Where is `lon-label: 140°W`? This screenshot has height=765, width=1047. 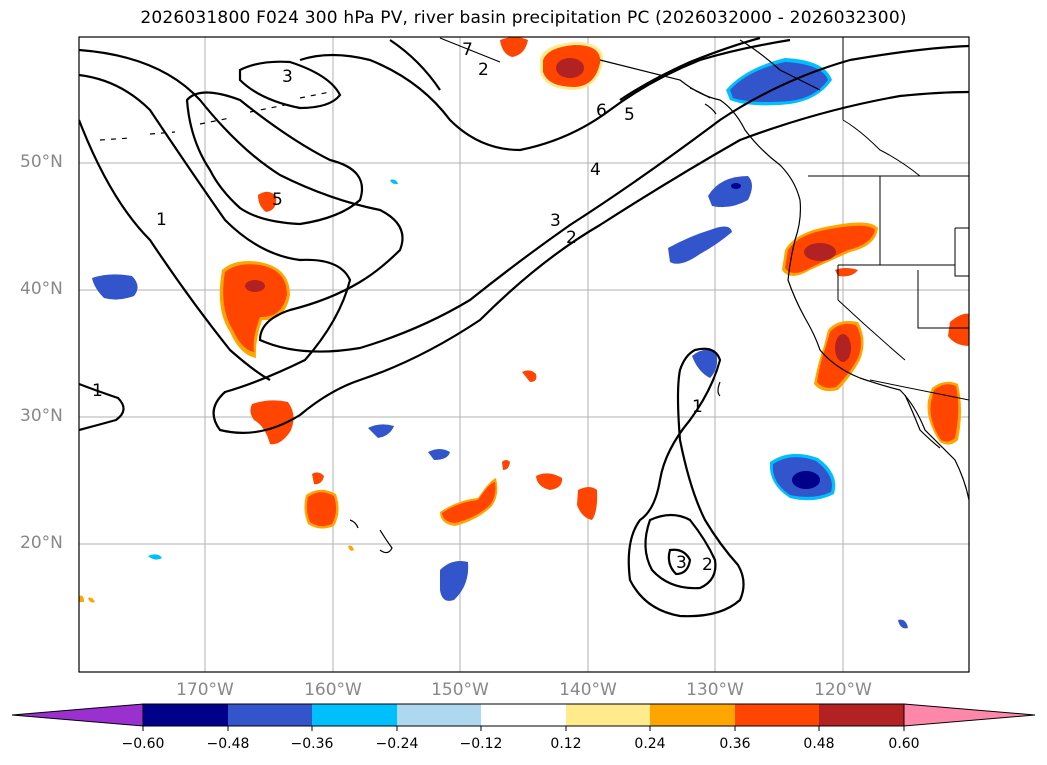
lon-label: 140°W is located at coordinates (588, 690).